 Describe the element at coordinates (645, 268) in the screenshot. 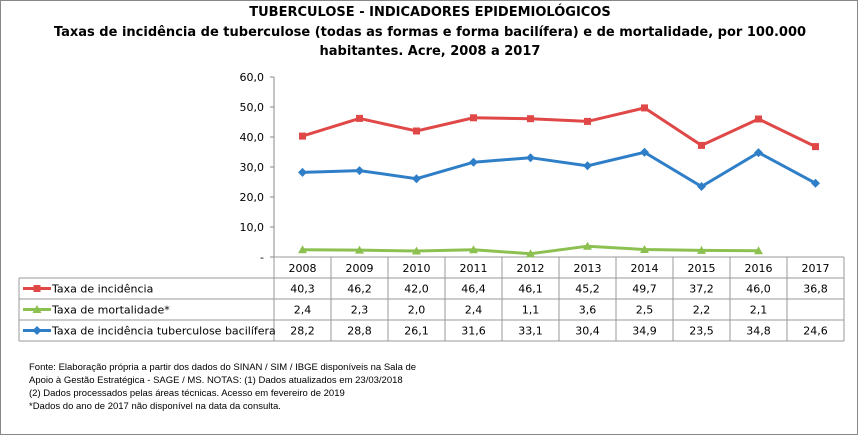

I see `x-category-label: 2014` at that location.